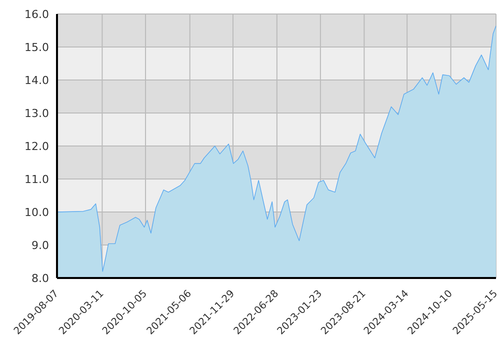 This screenshot has height=350, width=500. Describe the element at coordinates (36, 113) in the screenshot. I see `y-tick-label: 13.0` at that location.